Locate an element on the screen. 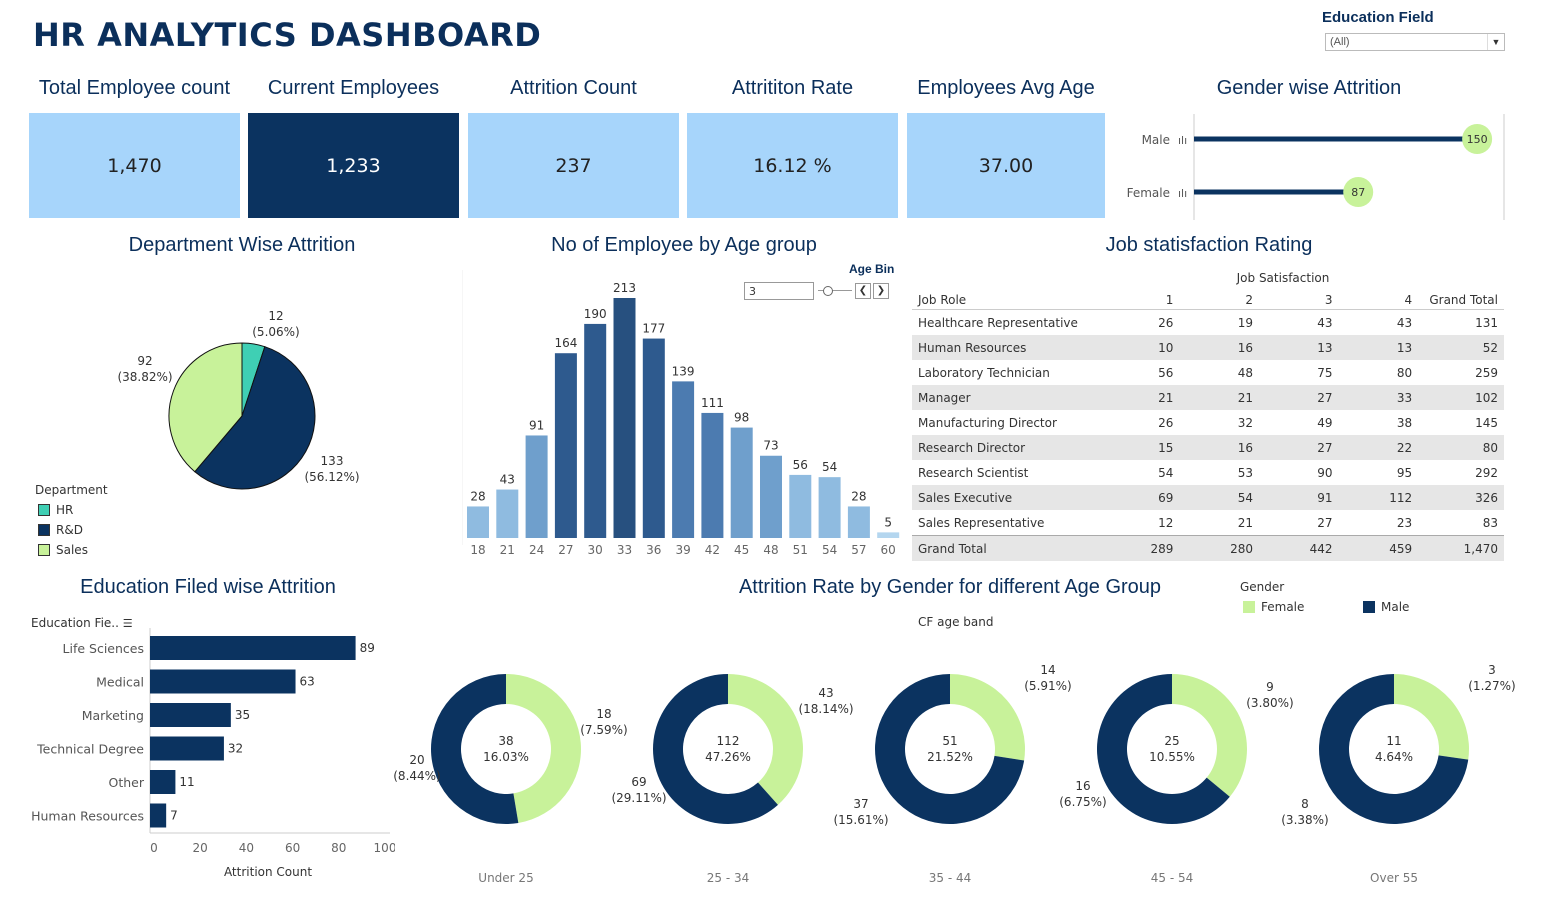 This screenshot has width=1548, height=912. age-bin-slider-track is located at coordinates (835, 290).